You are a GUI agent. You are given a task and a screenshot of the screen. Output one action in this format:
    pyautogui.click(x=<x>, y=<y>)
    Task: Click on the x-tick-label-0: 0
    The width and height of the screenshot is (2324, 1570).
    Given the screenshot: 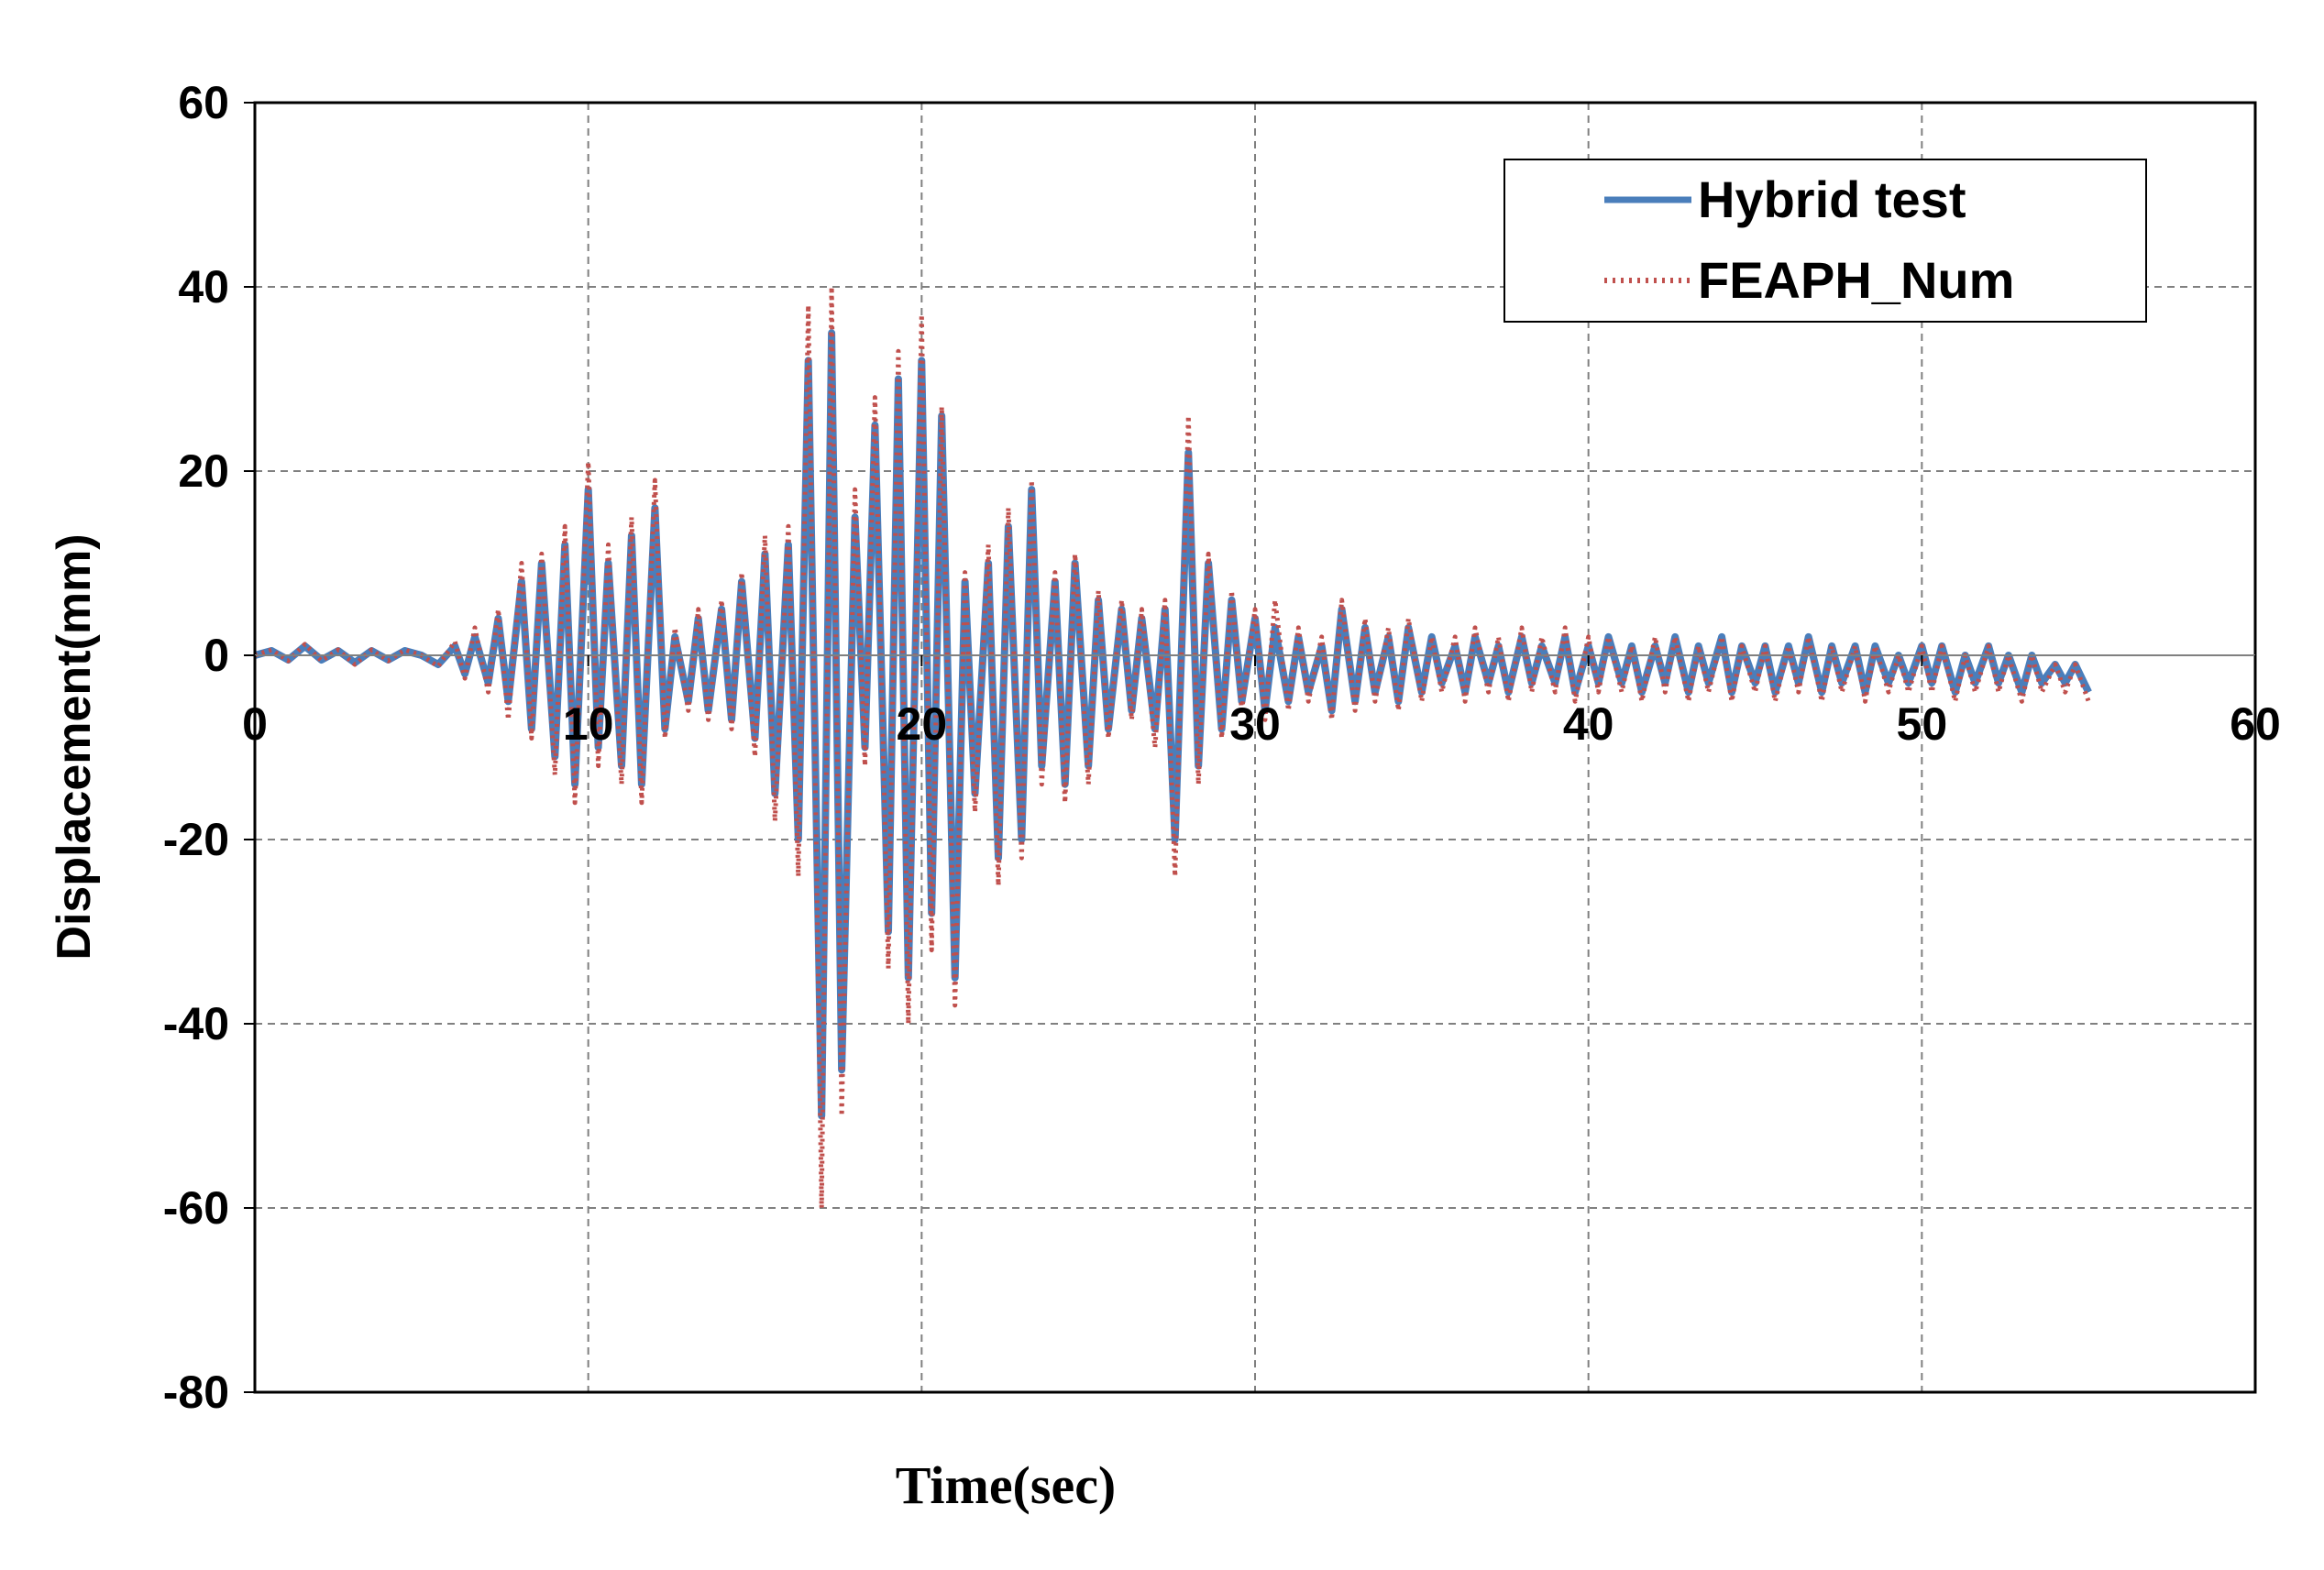 What is the action you would take?
    pyautogui.click(x=255, y=724)
    